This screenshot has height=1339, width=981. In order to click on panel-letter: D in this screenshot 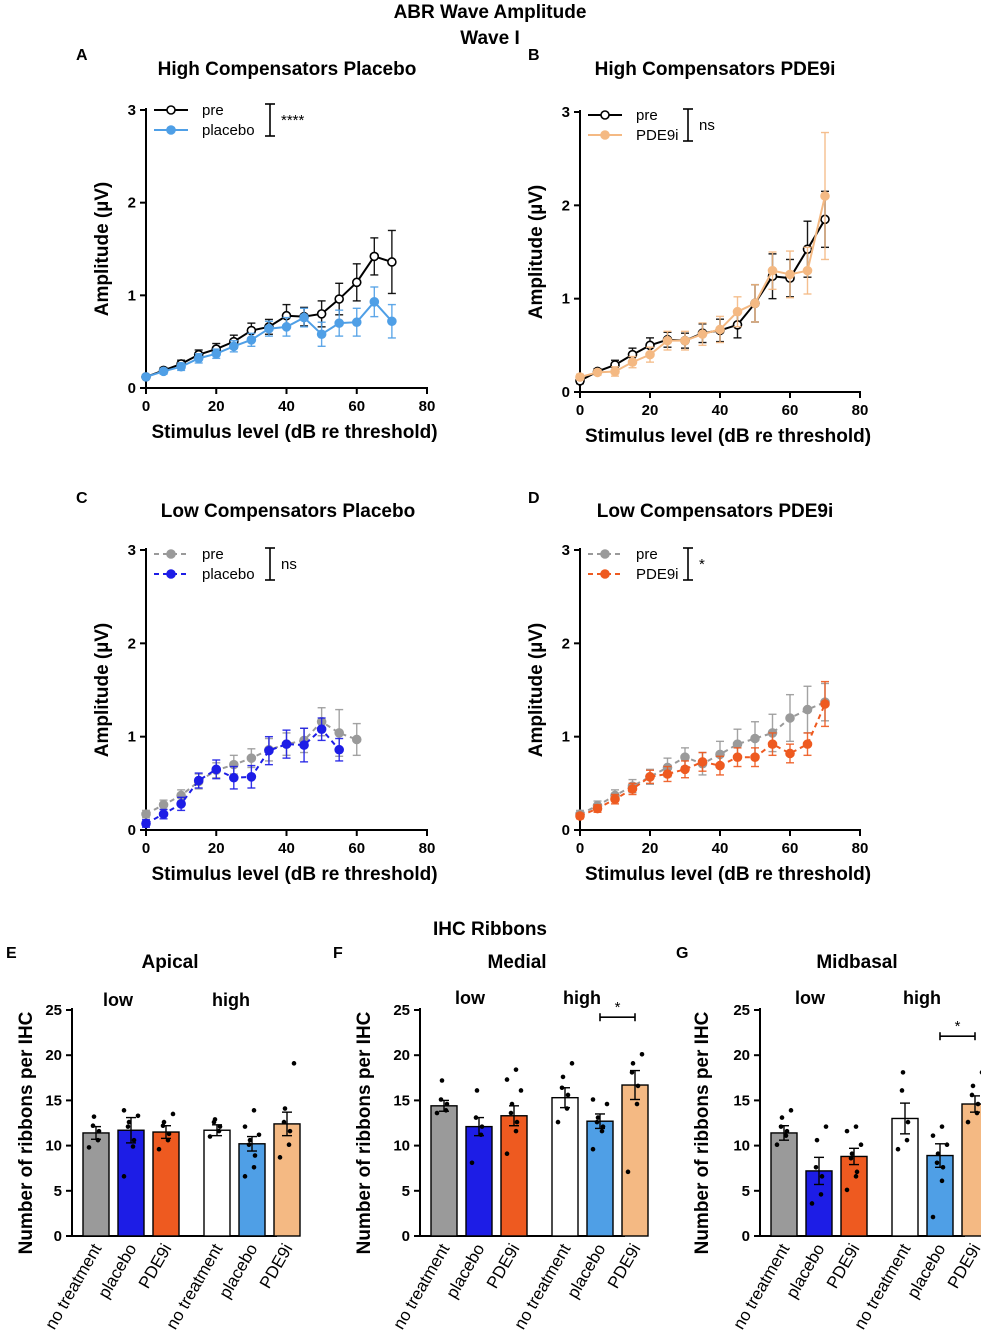, I will do `click(534, 498)`.